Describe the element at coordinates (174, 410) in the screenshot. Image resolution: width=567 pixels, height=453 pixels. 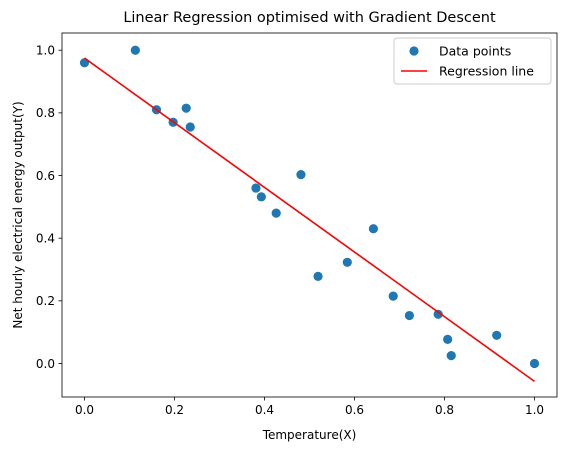
I see `x-tick-label: 0.2` at that location.